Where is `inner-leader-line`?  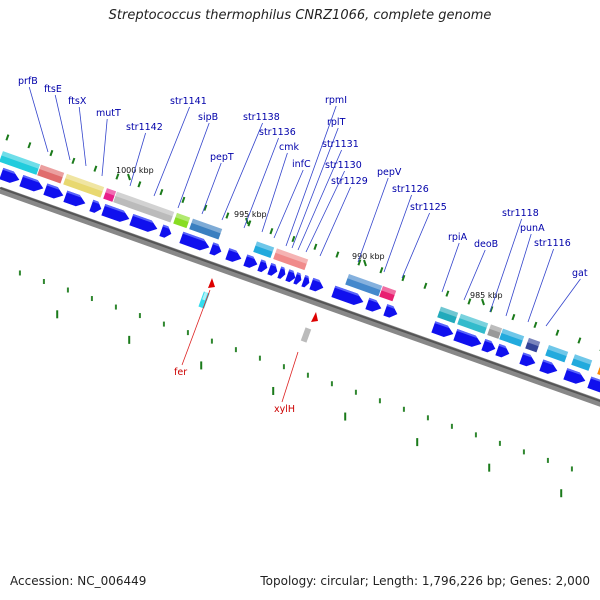 inner-leader-line is located at coordinates (196, 327).